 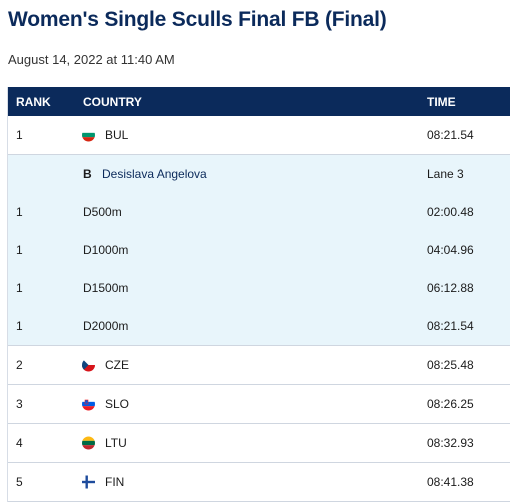 What do you see at coordinates (450, 482) in the screenshot?
I see `time-cell: 08:41.38` at bounding box center [450, 482].